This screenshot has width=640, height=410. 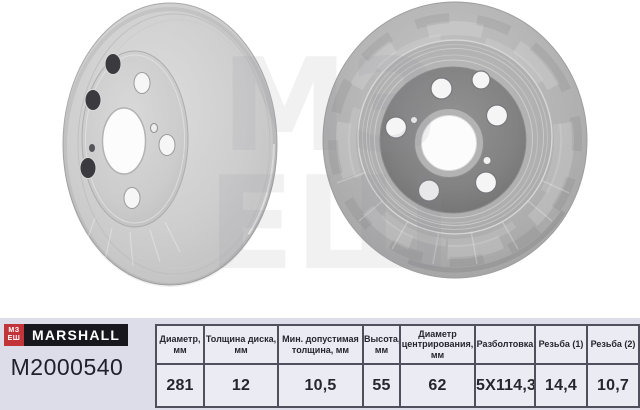 I want to click on spec-header-thickness: Толщина диска, мм, so click(x=241, y=344).